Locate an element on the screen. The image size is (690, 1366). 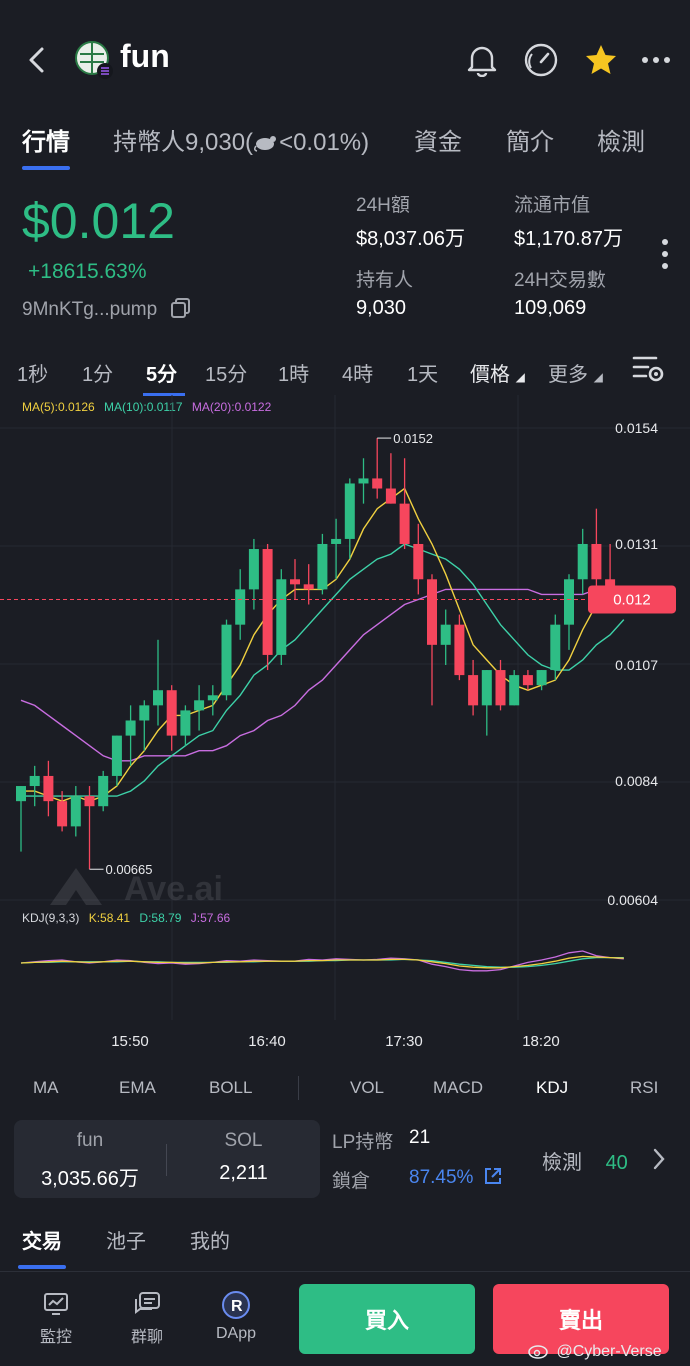
interval-4h: 4時 is located at coordinates (358, 375).